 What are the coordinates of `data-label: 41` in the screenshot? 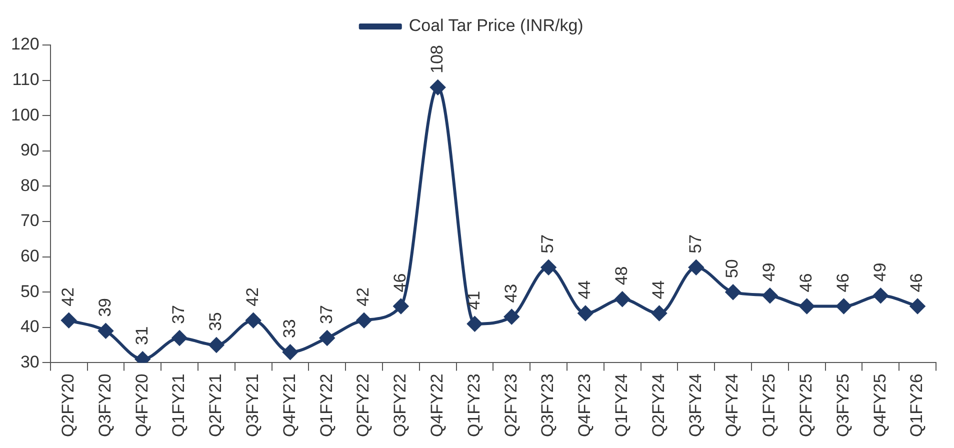 It's located at (474, 300).